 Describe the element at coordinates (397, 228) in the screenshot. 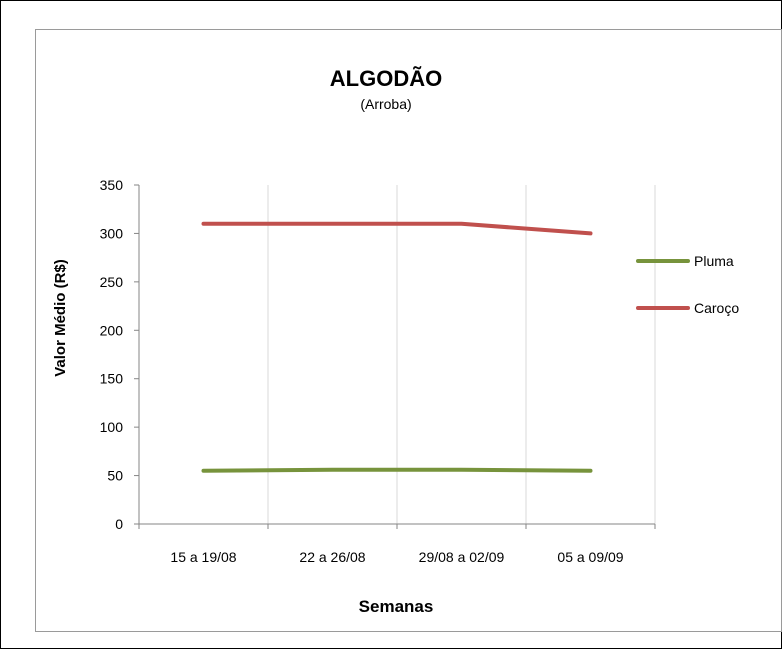

I see `series-line-caroço` at that location.